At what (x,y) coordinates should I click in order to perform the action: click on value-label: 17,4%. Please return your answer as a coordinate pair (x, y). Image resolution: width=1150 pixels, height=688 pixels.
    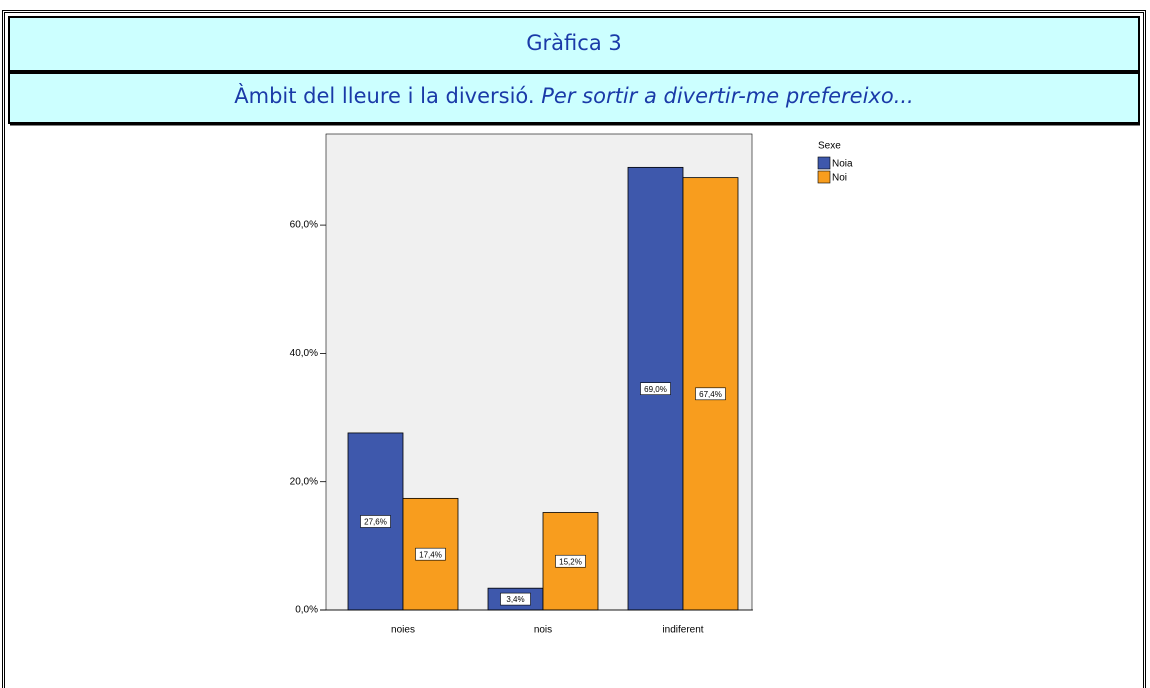
    Looking at the image, I should click on (430, 554).